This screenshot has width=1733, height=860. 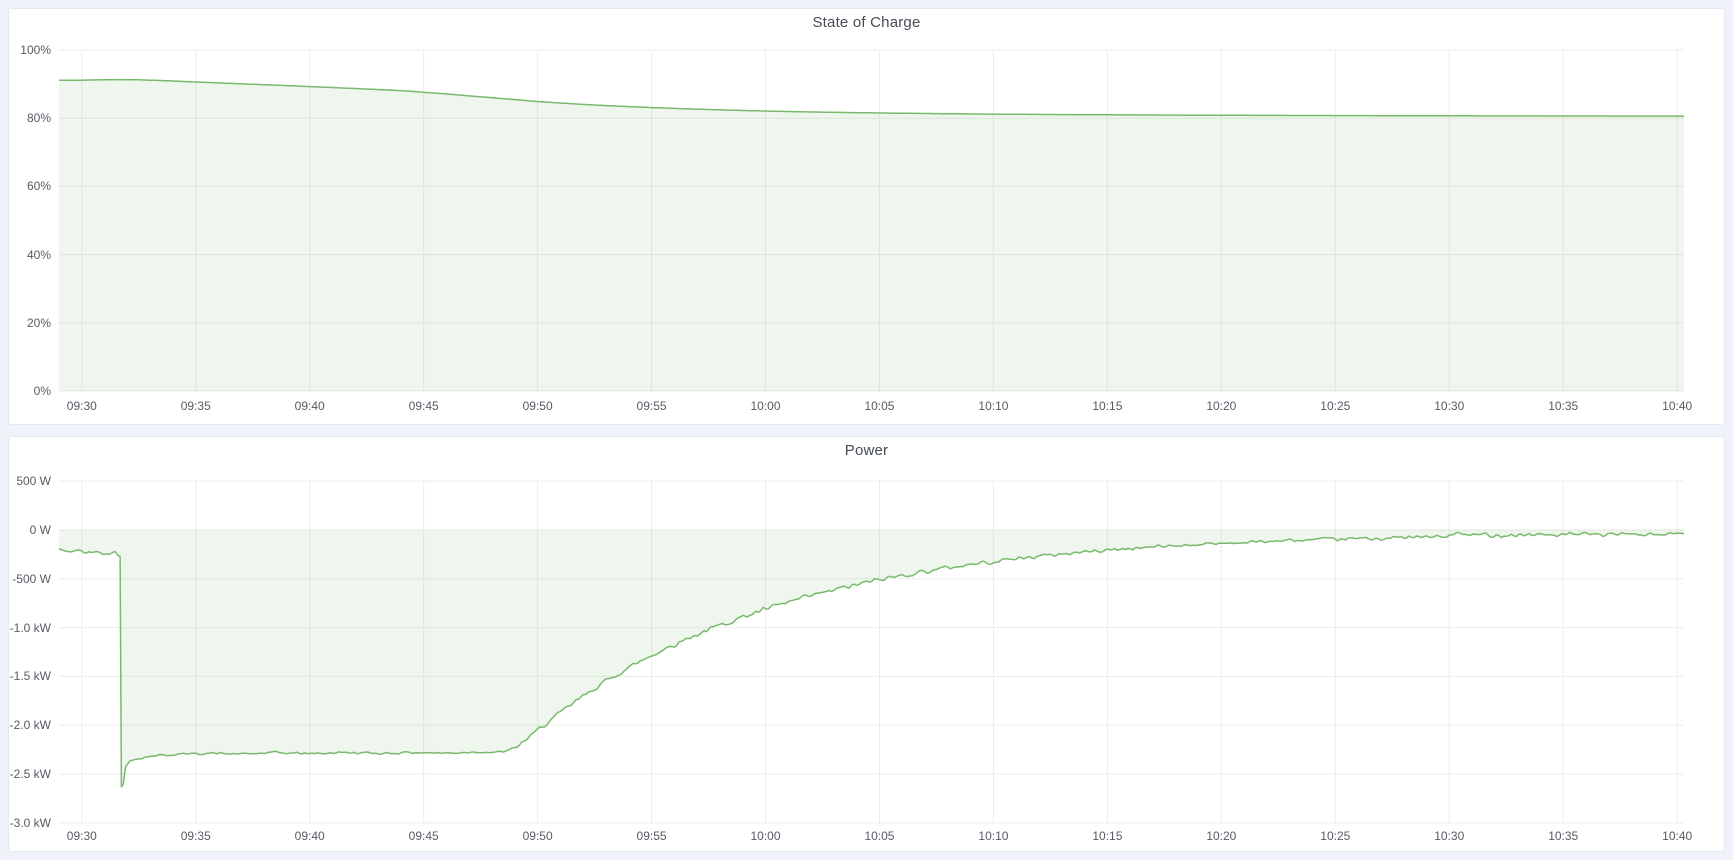 I want to click on y-axis-label: 0 W, so click(x=40, y=529).